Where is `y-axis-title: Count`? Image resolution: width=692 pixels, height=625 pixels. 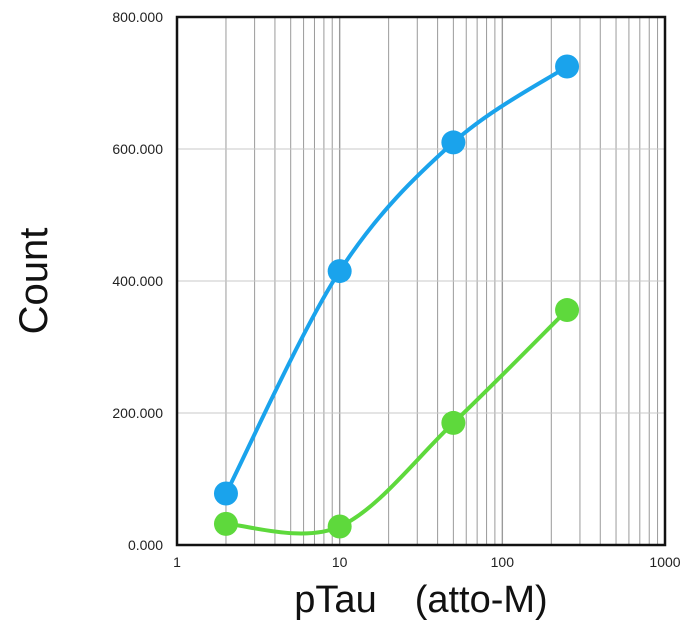
y-axis-title: Count is located at coordinates (34, 281).